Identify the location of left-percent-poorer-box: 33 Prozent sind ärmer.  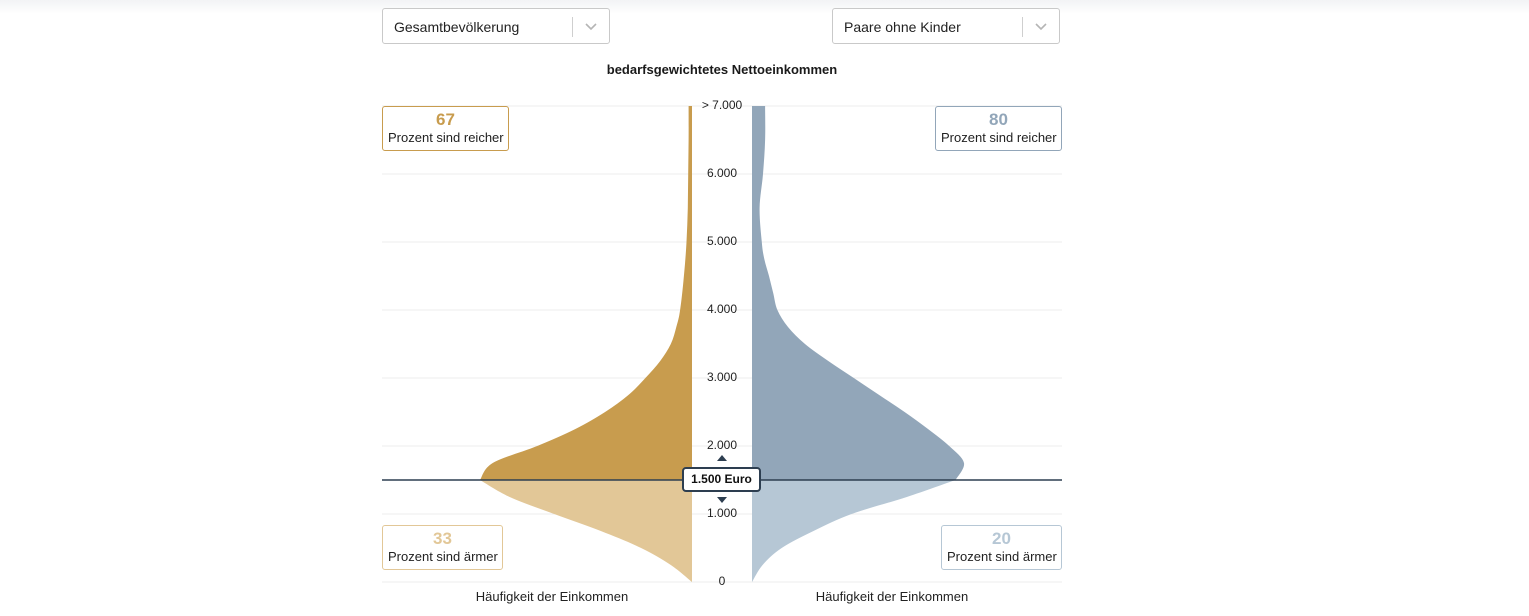
(442, 547).